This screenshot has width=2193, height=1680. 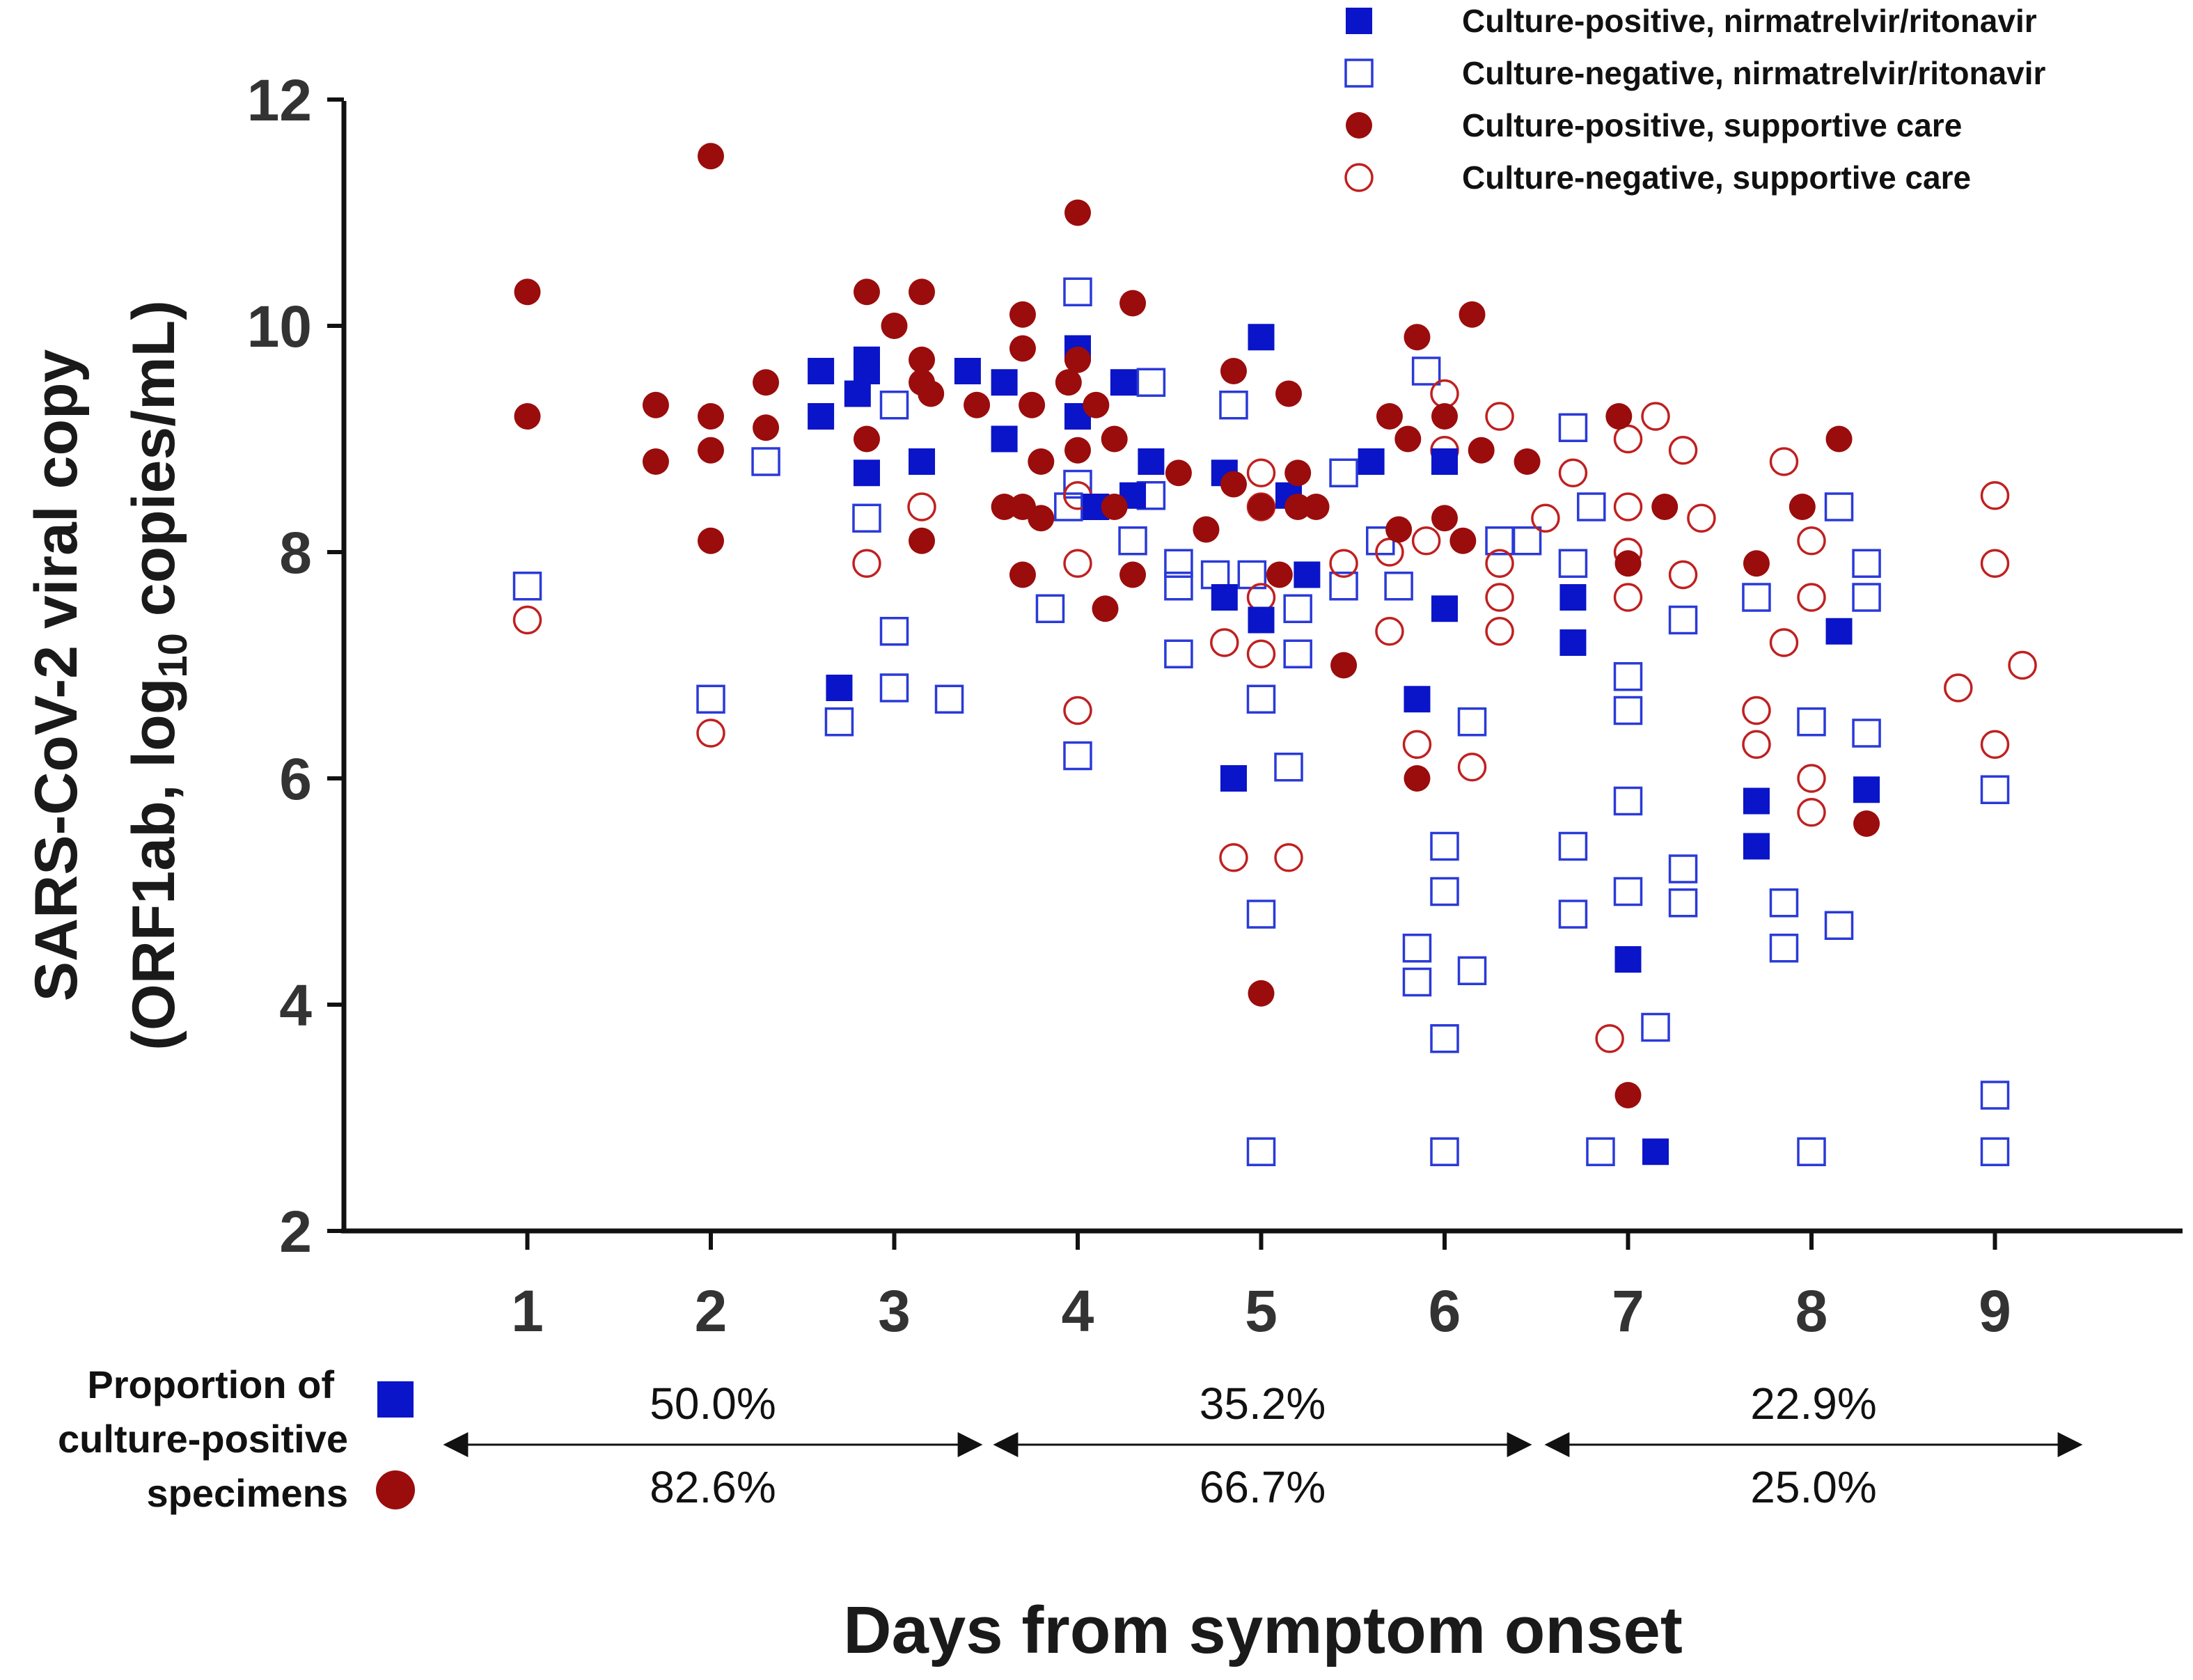 I want to click on x-tick-label-2: 3, so click(x=894, y=1311).